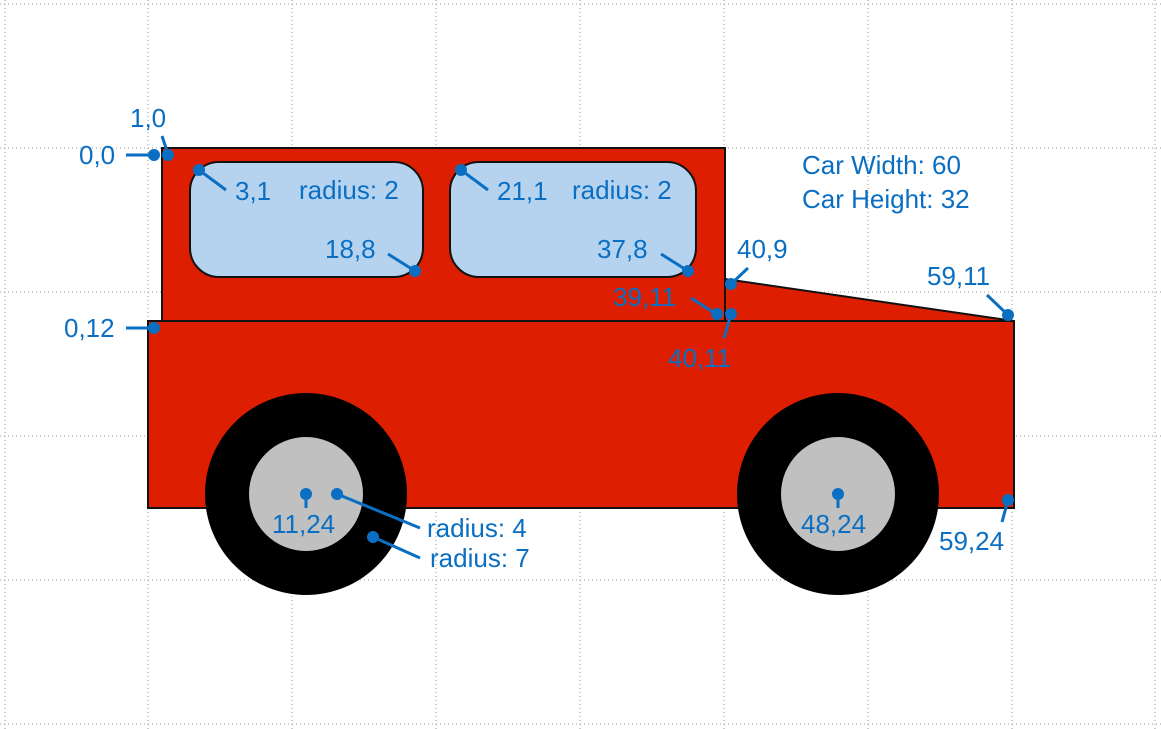 The image size is (1161, 729). Describe the element at coordinates (644, 297) in the screenshot. I see `label-cabin-corner: 39,11` at that location.